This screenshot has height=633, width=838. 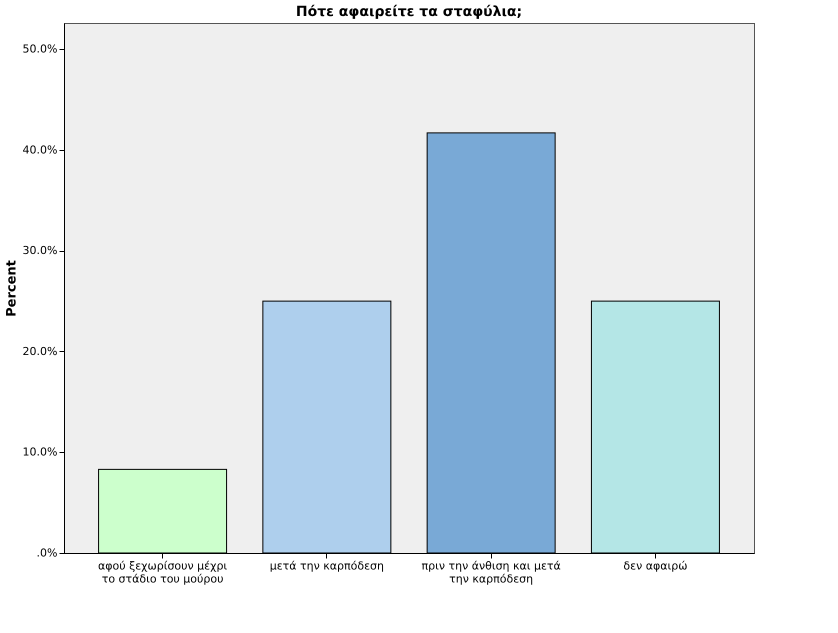 What do you see at coordinates (163, 573) in the screenshot?
I see `x-tick-label: αφού ξεχωρίσουν μέχρι το στάδιο του μούρου` at bounding box center [163, 573].